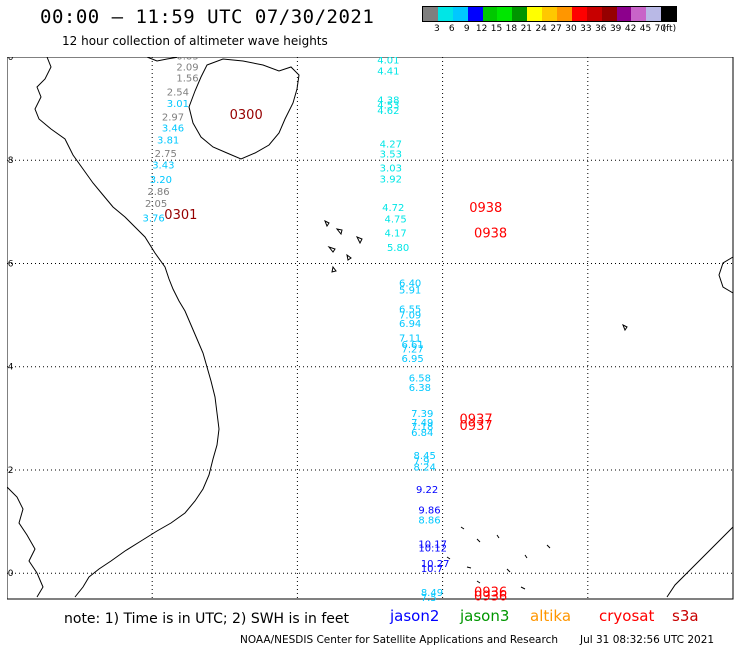 This screenshot has height=650, width=740. I want to click on legend-label: 15, so click(496, 29).